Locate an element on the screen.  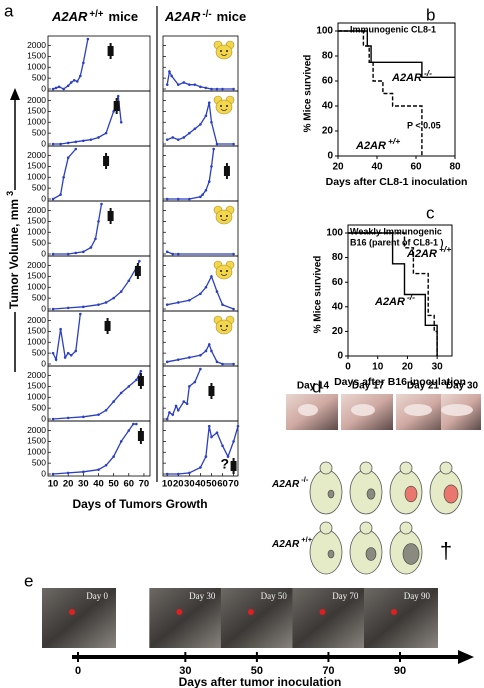
chart-title: B16 (parent of CL8-1 ) is located at coordinates (397, 242).